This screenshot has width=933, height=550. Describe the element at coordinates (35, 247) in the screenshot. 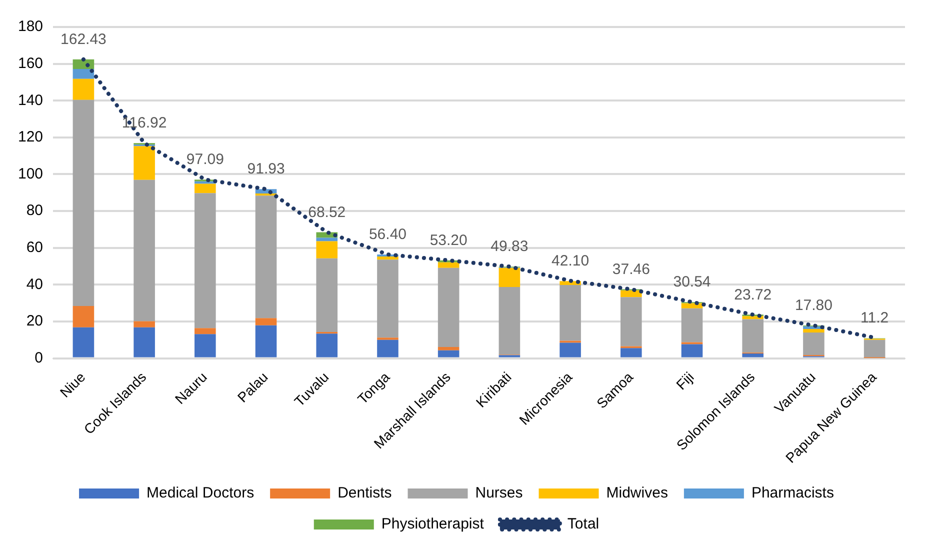

I see `y-tick-label: 60` at that location.